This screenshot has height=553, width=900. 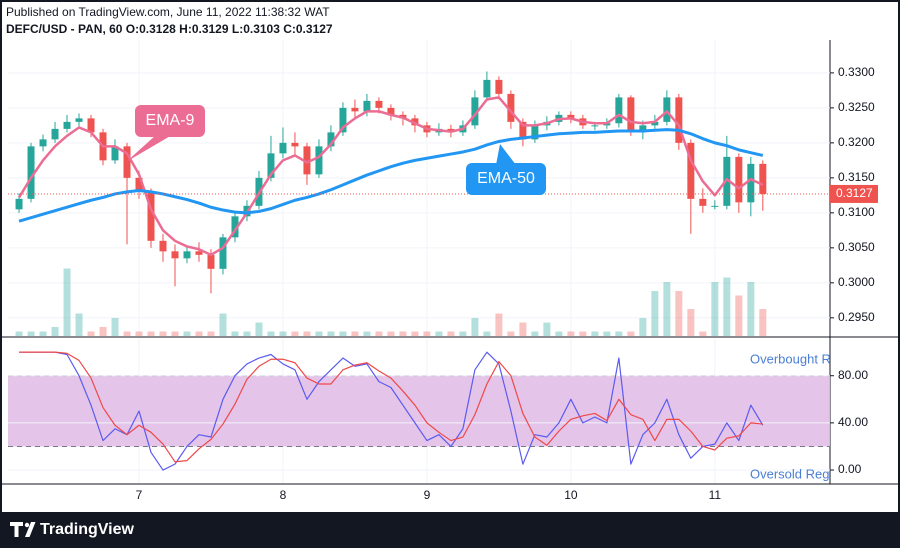 I want to click on x-tick-label: 9, so click(x=427, y=495).